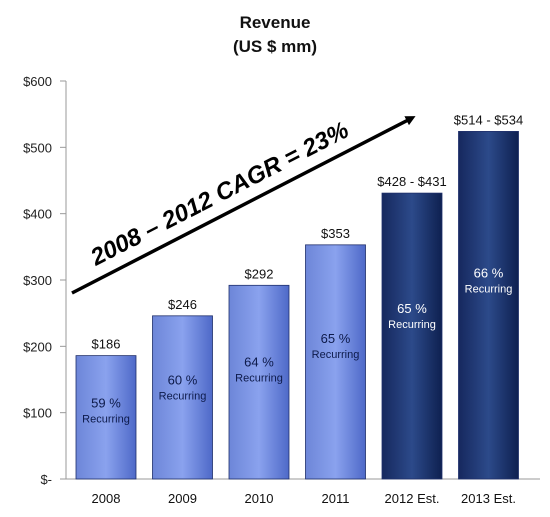 The height and width of the screenshot is (517, 550). Describe the element at coordinates (275, 22) in the screenshot. I see `chart-title: Revenue` at that location.